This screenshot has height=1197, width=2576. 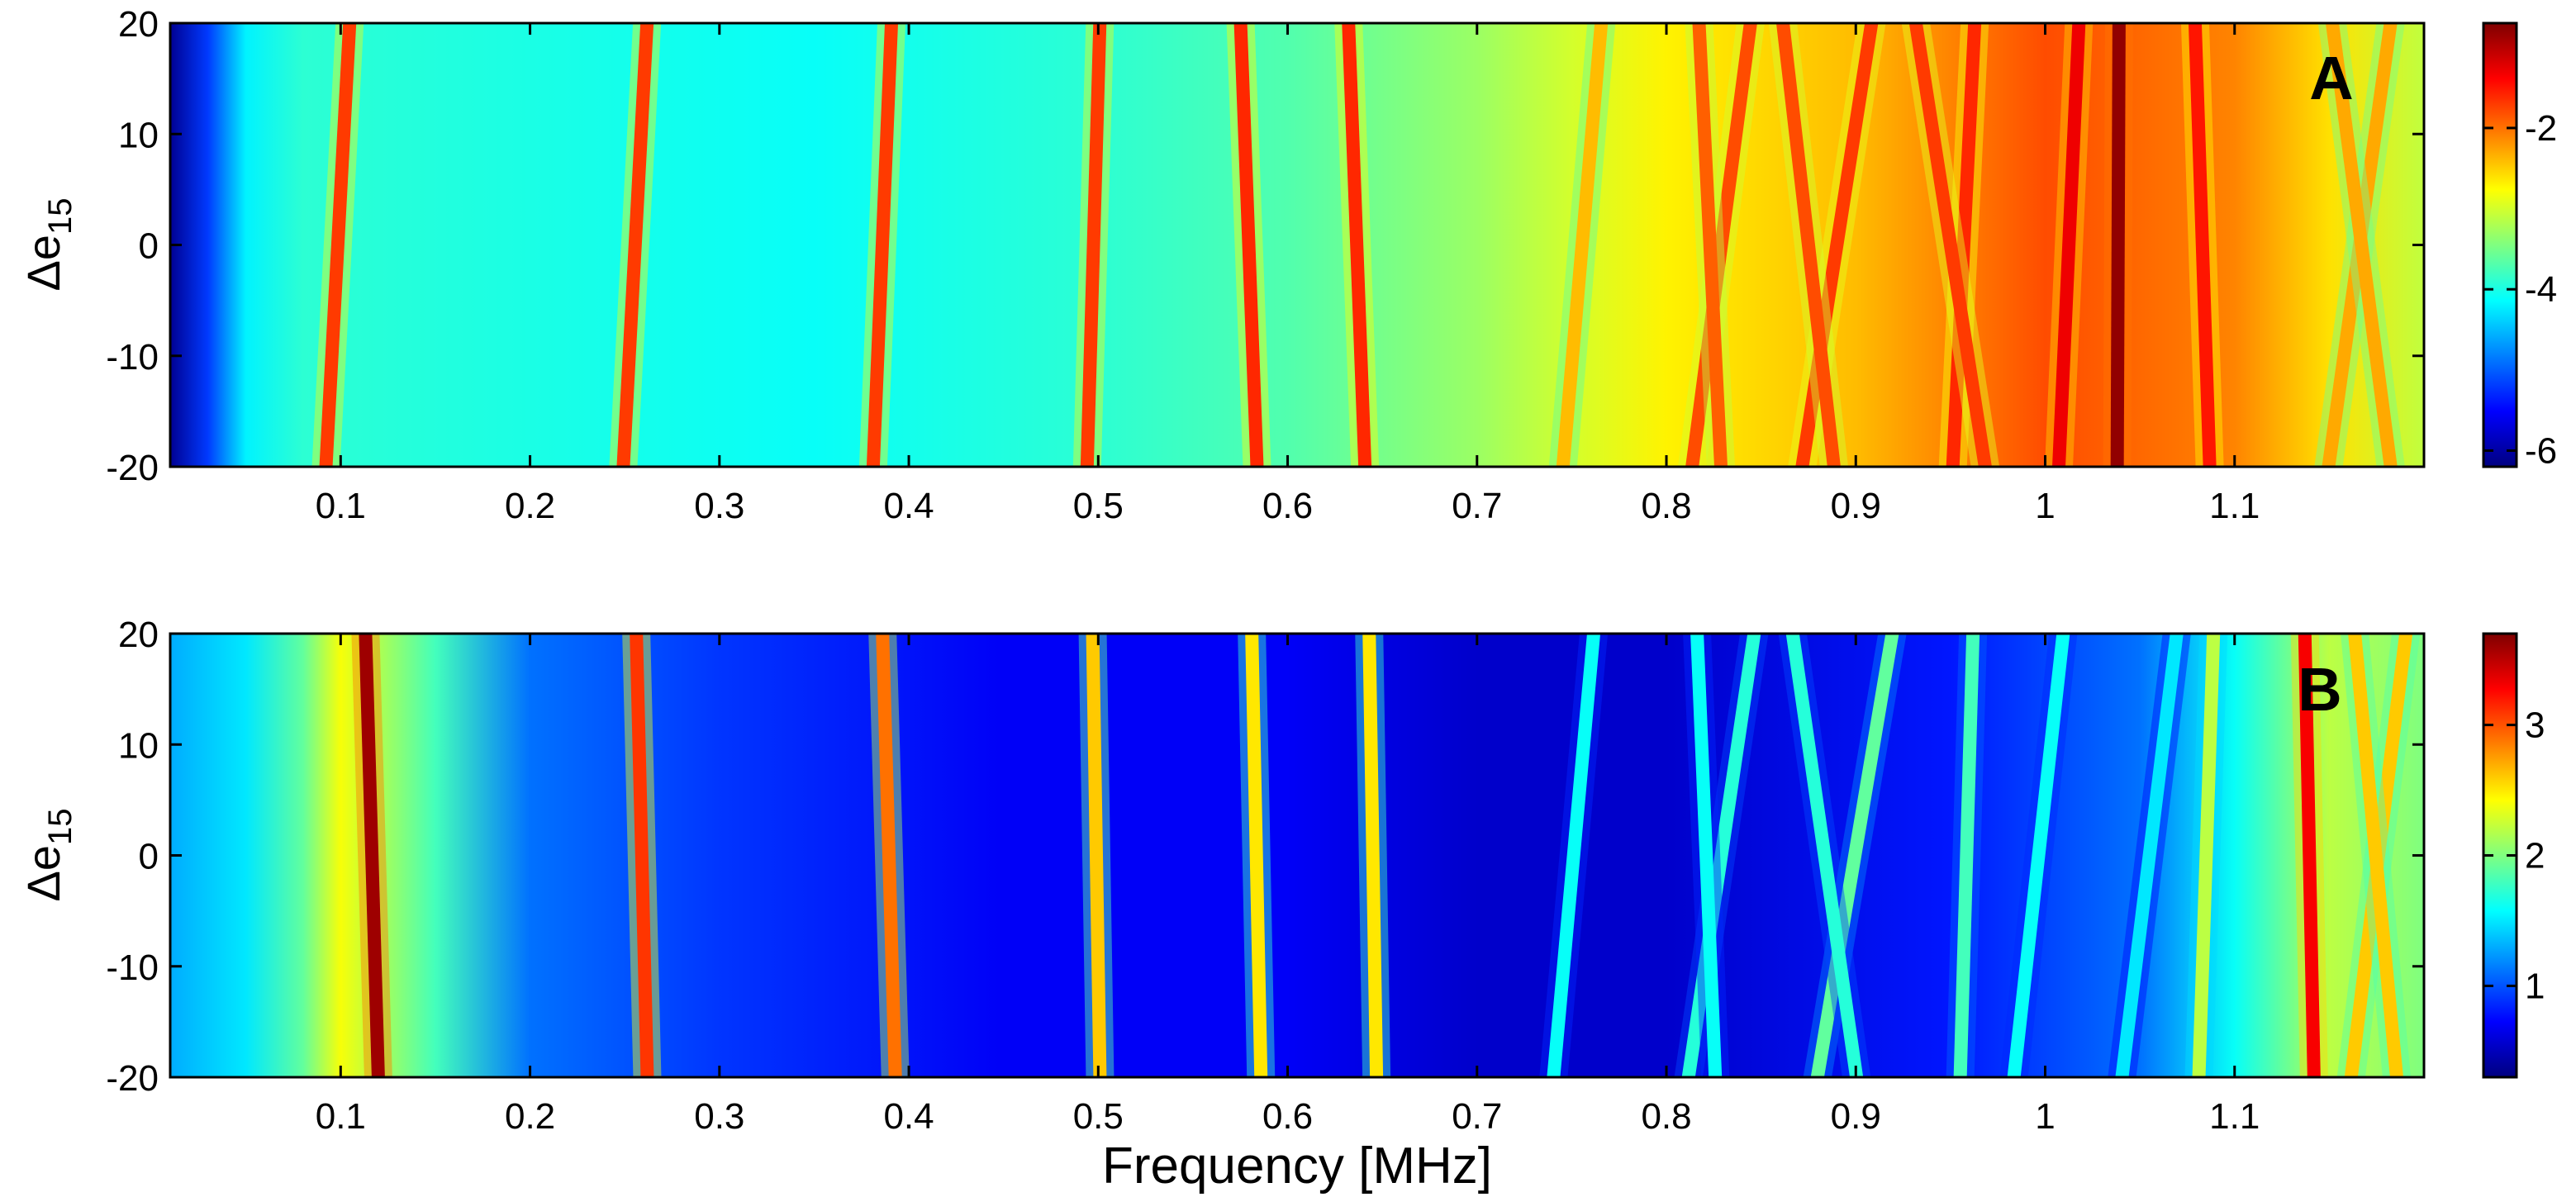 What do you see at coordinates (2520, 289) in the screenshot?
I see `panel-a-colorbar-ticks: -2 -4 -6` at bounding box center [2520, 289].